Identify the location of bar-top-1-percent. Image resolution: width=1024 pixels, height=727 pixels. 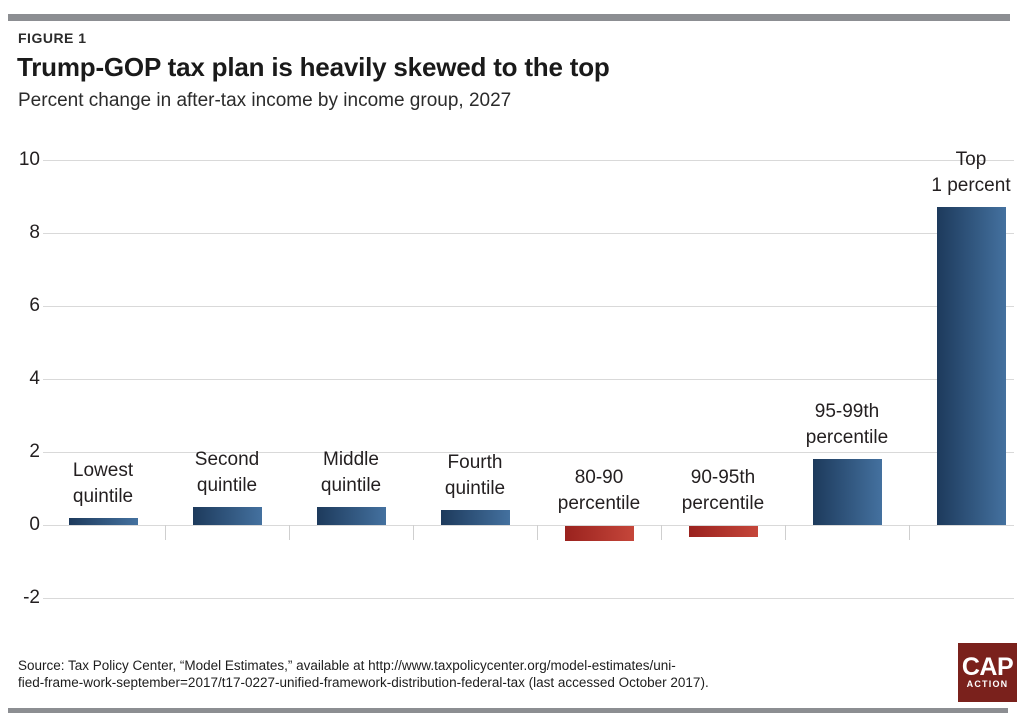
(971, 366).